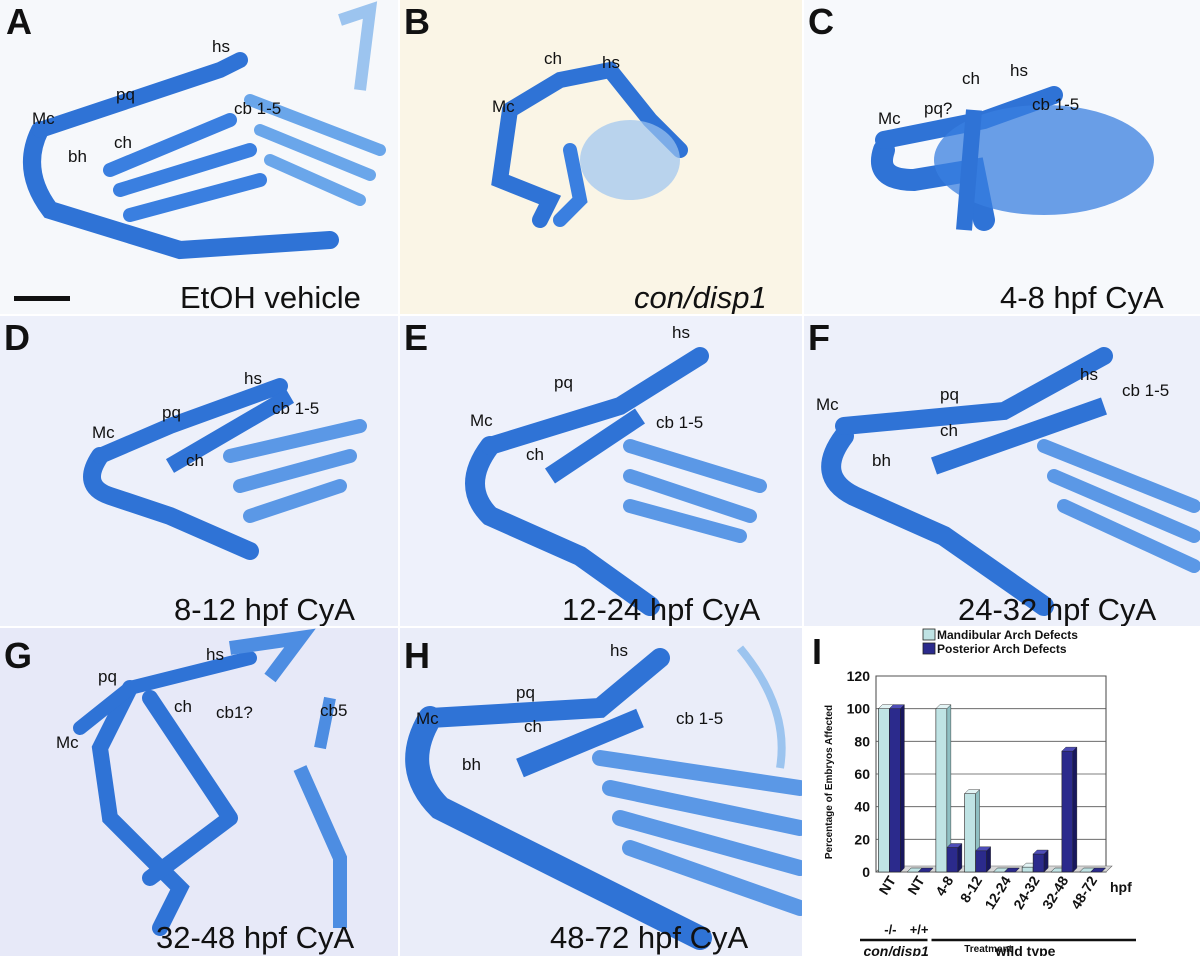  I want to click on y-tick-label: 80, so click(862, 741).